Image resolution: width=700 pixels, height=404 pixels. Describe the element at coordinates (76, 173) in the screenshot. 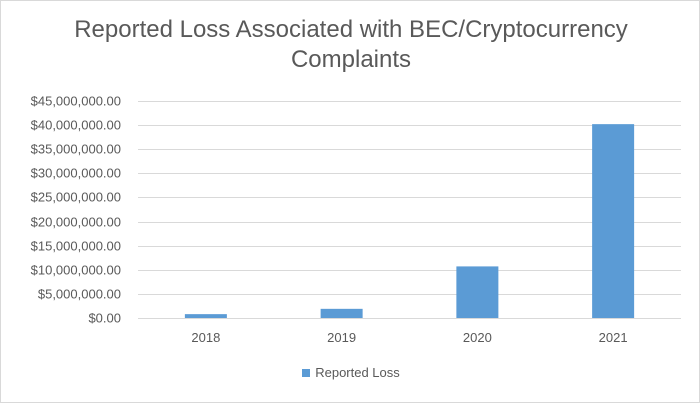

I see `y-tick-label: $30,000,000.00` at that location.